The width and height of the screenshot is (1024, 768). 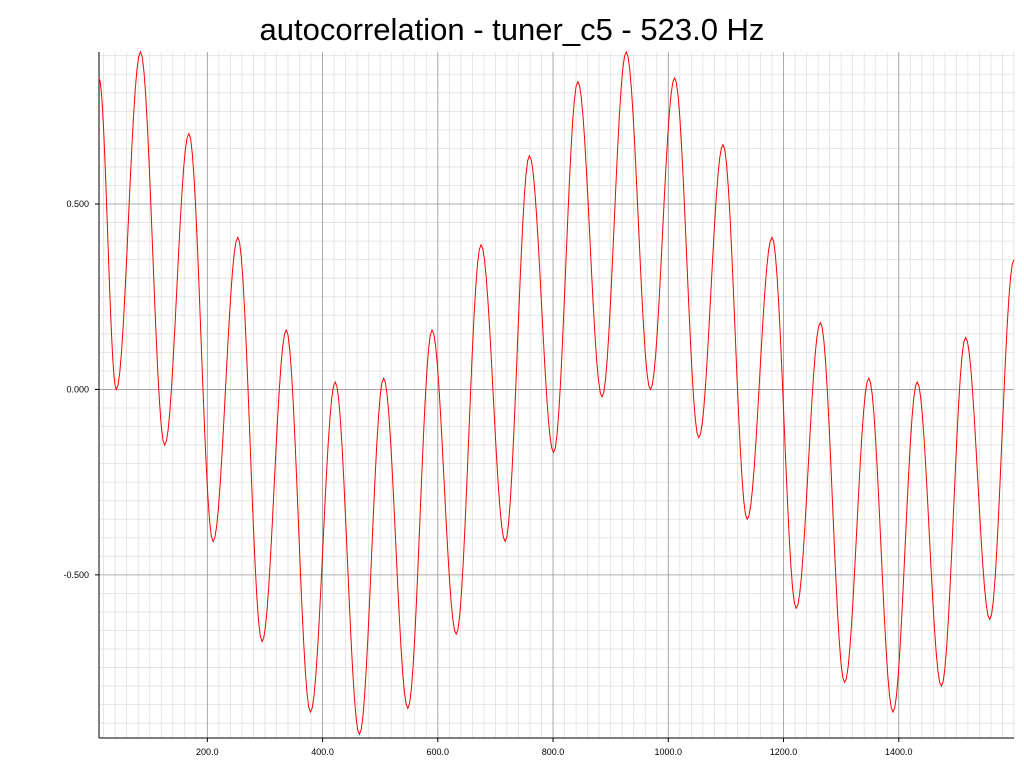 I want to click on x-tick-label: 1000.0, so click(x=669, y=752).